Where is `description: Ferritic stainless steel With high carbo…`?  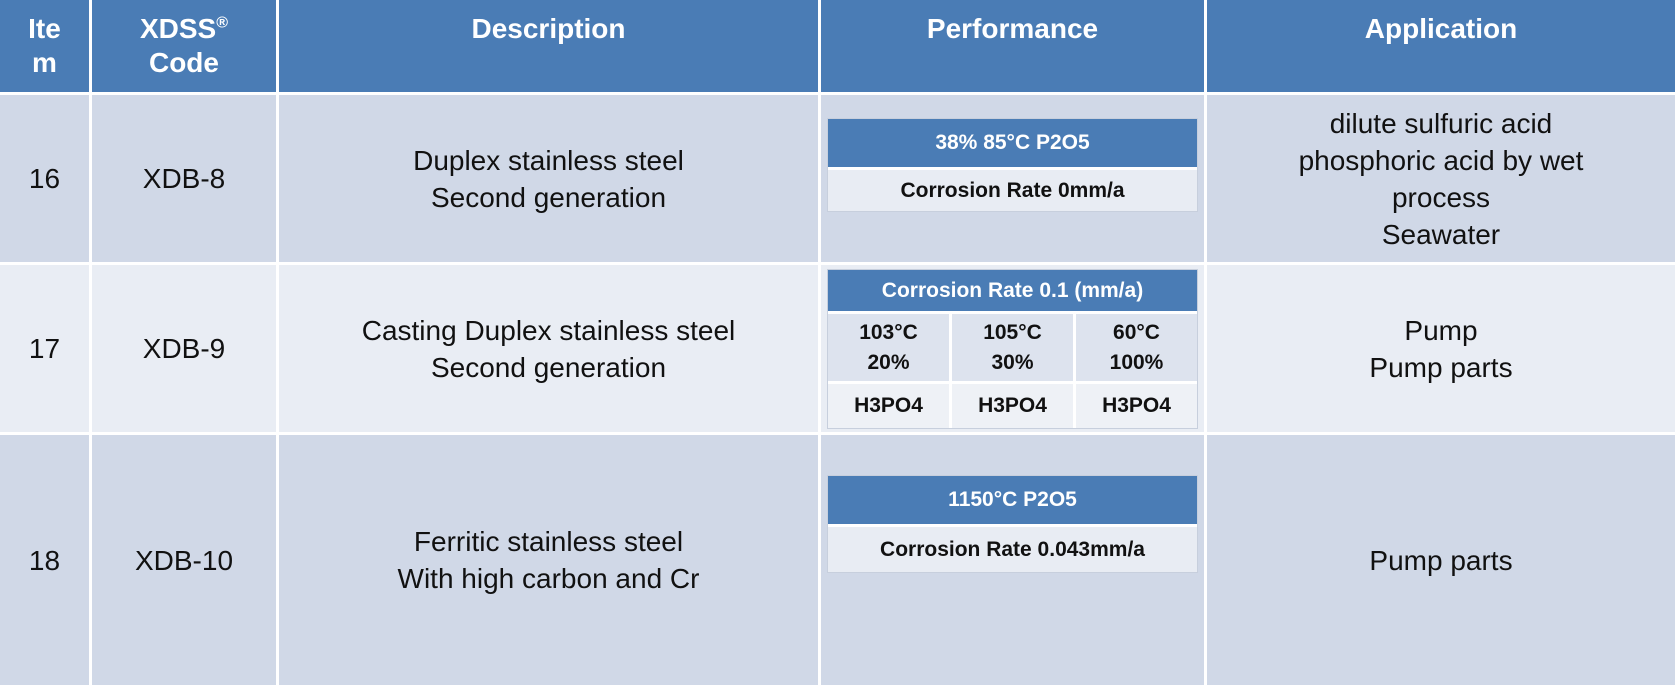 description: Ferritic stainless steel With high carbo… is located at coordinates (548, 560).